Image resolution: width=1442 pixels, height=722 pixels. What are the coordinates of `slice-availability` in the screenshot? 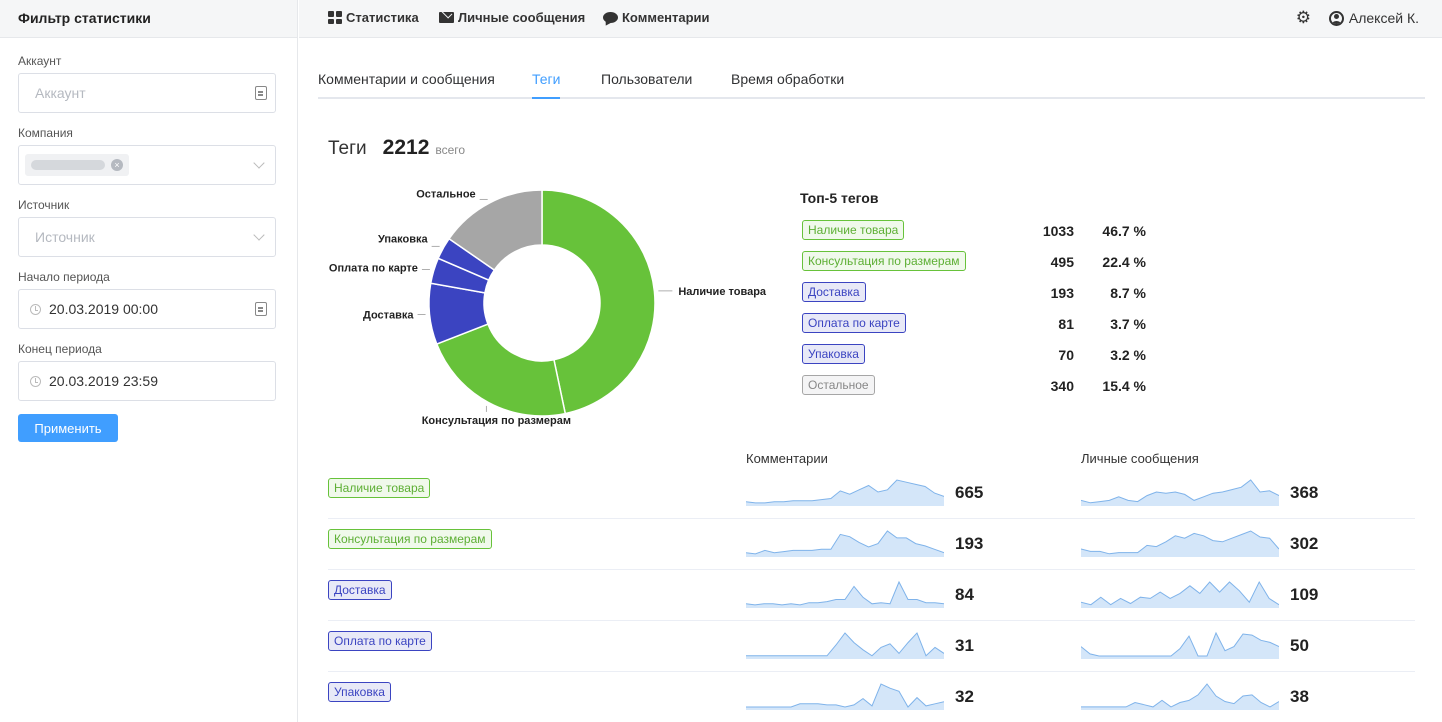 It's located at (598, 302).